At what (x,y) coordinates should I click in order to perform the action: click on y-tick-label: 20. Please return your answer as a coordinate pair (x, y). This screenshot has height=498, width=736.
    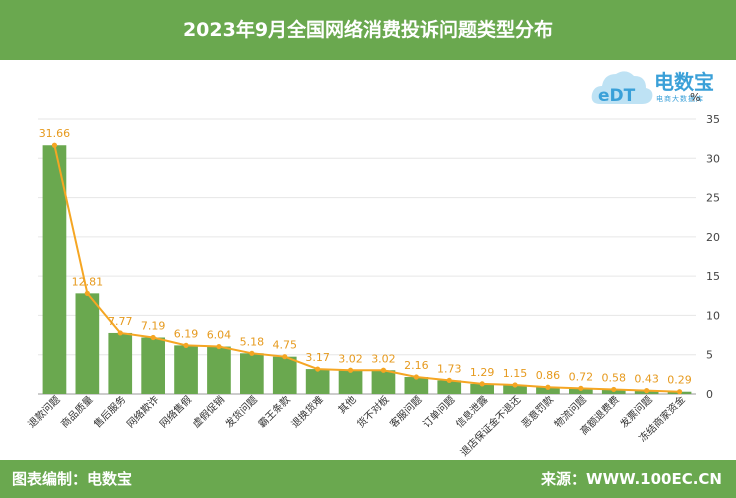
    Looking at the image, I should click on (713, 237).